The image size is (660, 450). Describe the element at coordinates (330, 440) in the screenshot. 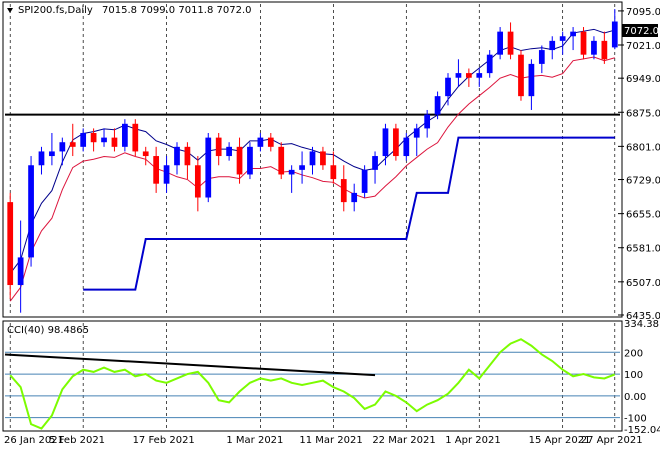

I see `date-label: 11 Mar 2021` at that location.